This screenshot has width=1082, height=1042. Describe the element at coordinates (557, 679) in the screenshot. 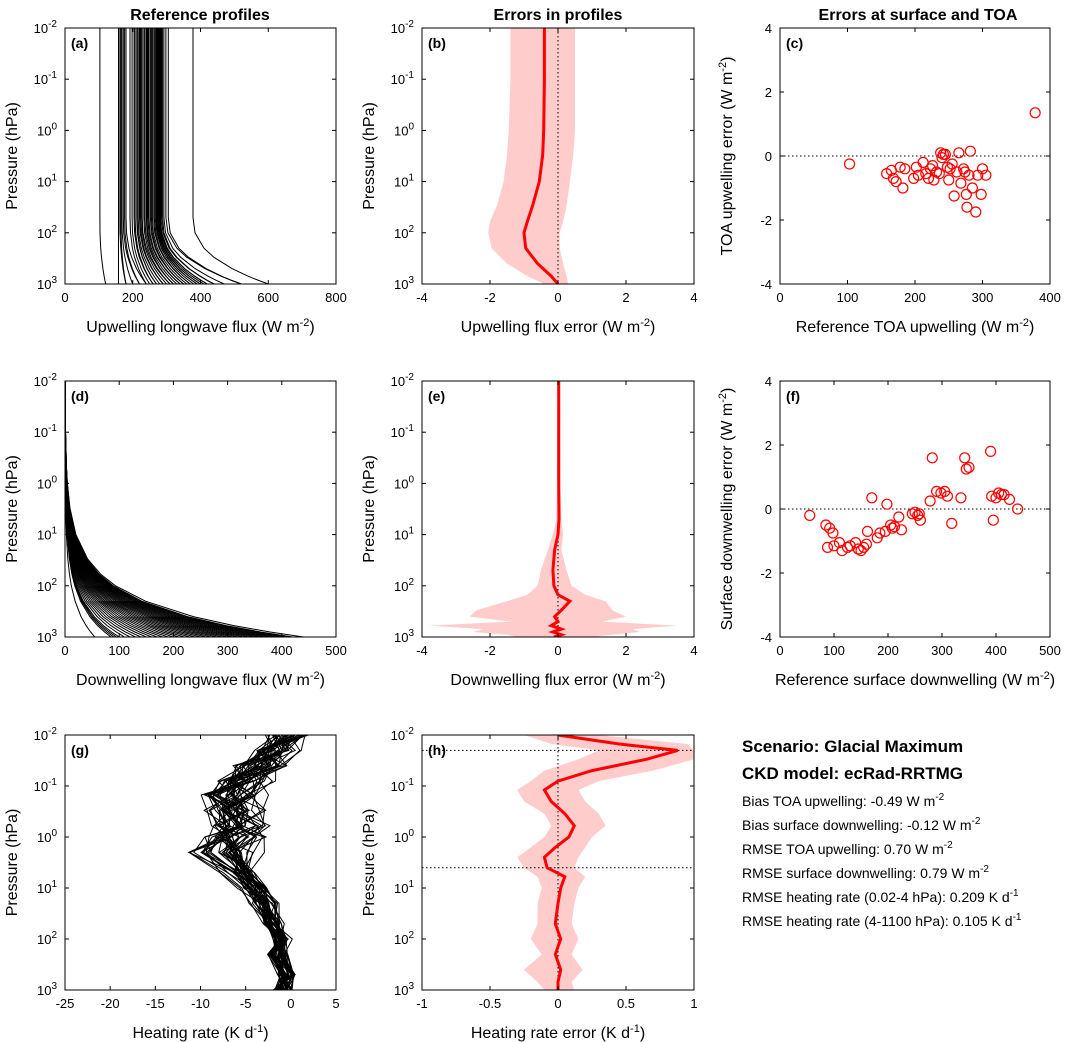

I see `x-axis-label: Downwelling flux error (W m-2)` at that location.